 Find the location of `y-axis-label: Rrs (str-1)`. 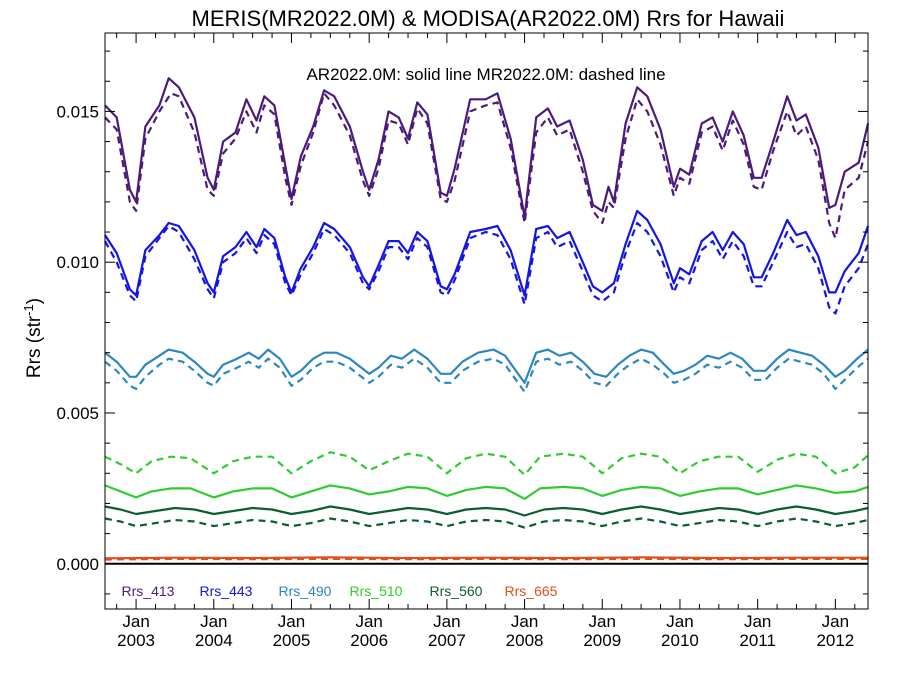

y-axis-label: Rrs (str-1) is located at coordinates (33, 338).